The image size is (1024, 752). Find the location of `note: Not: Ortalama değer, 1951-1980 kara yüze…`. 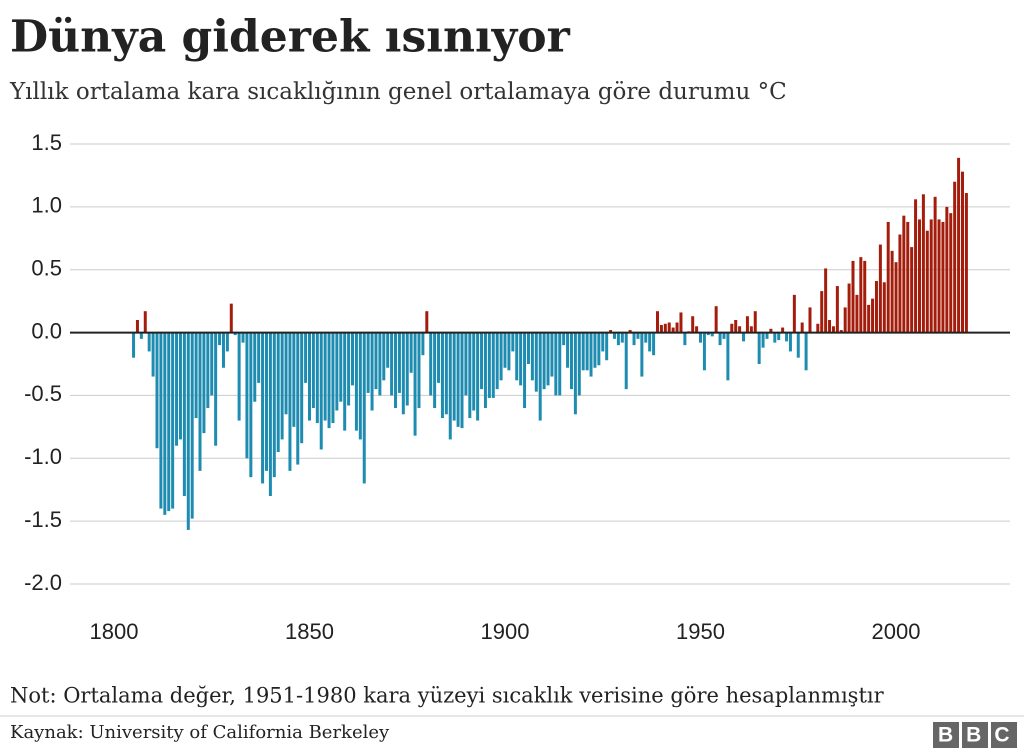

note: Not: Ortalama değer, 1951-1980 kara yüze… is located at coordinates (447, 696).